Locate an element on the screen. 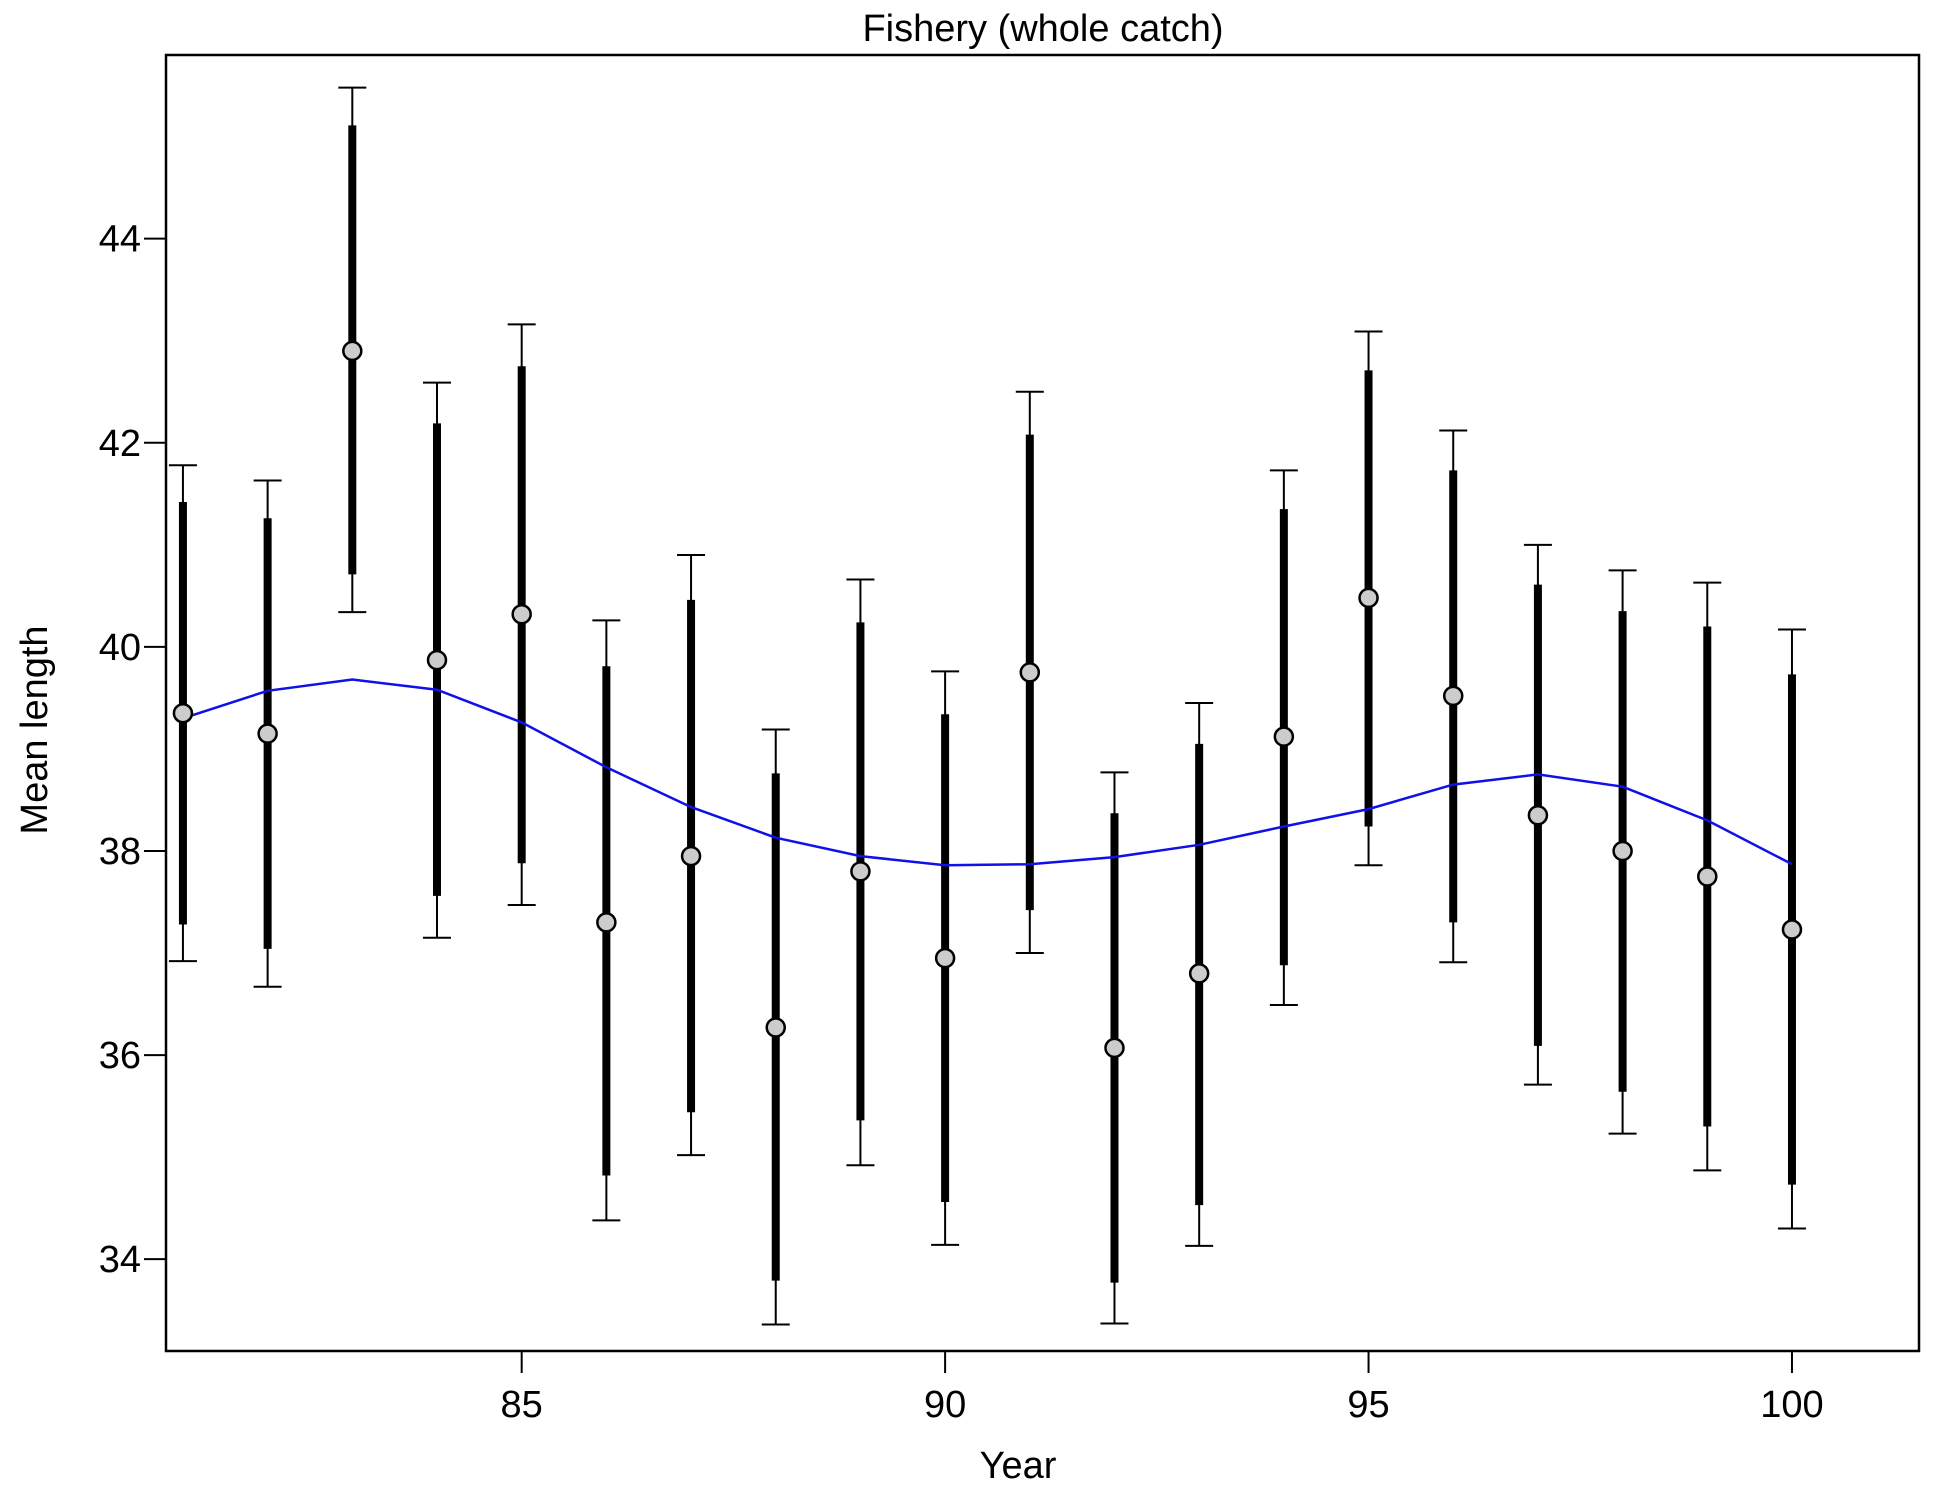 This screenshot has height=1500, width=1950. y-tick-label: 44 is located at coordinates (120, 240).